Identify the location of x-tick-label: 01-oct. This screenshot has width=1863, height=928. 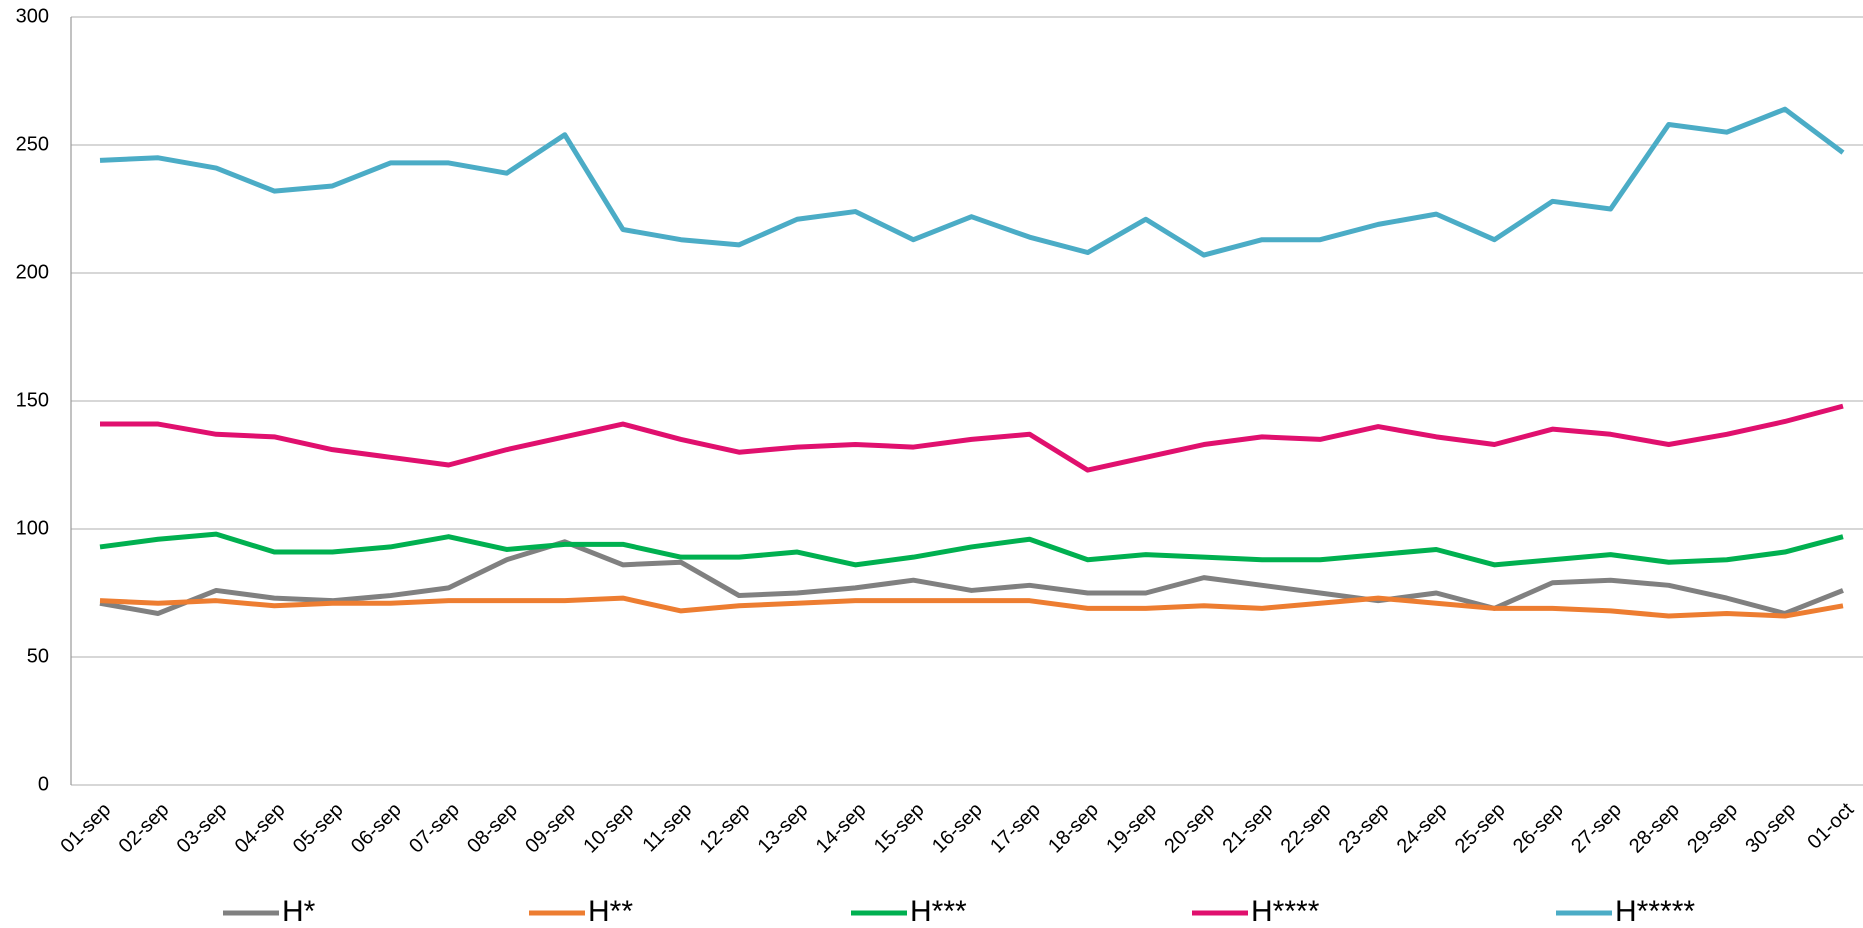
(1830, 825).